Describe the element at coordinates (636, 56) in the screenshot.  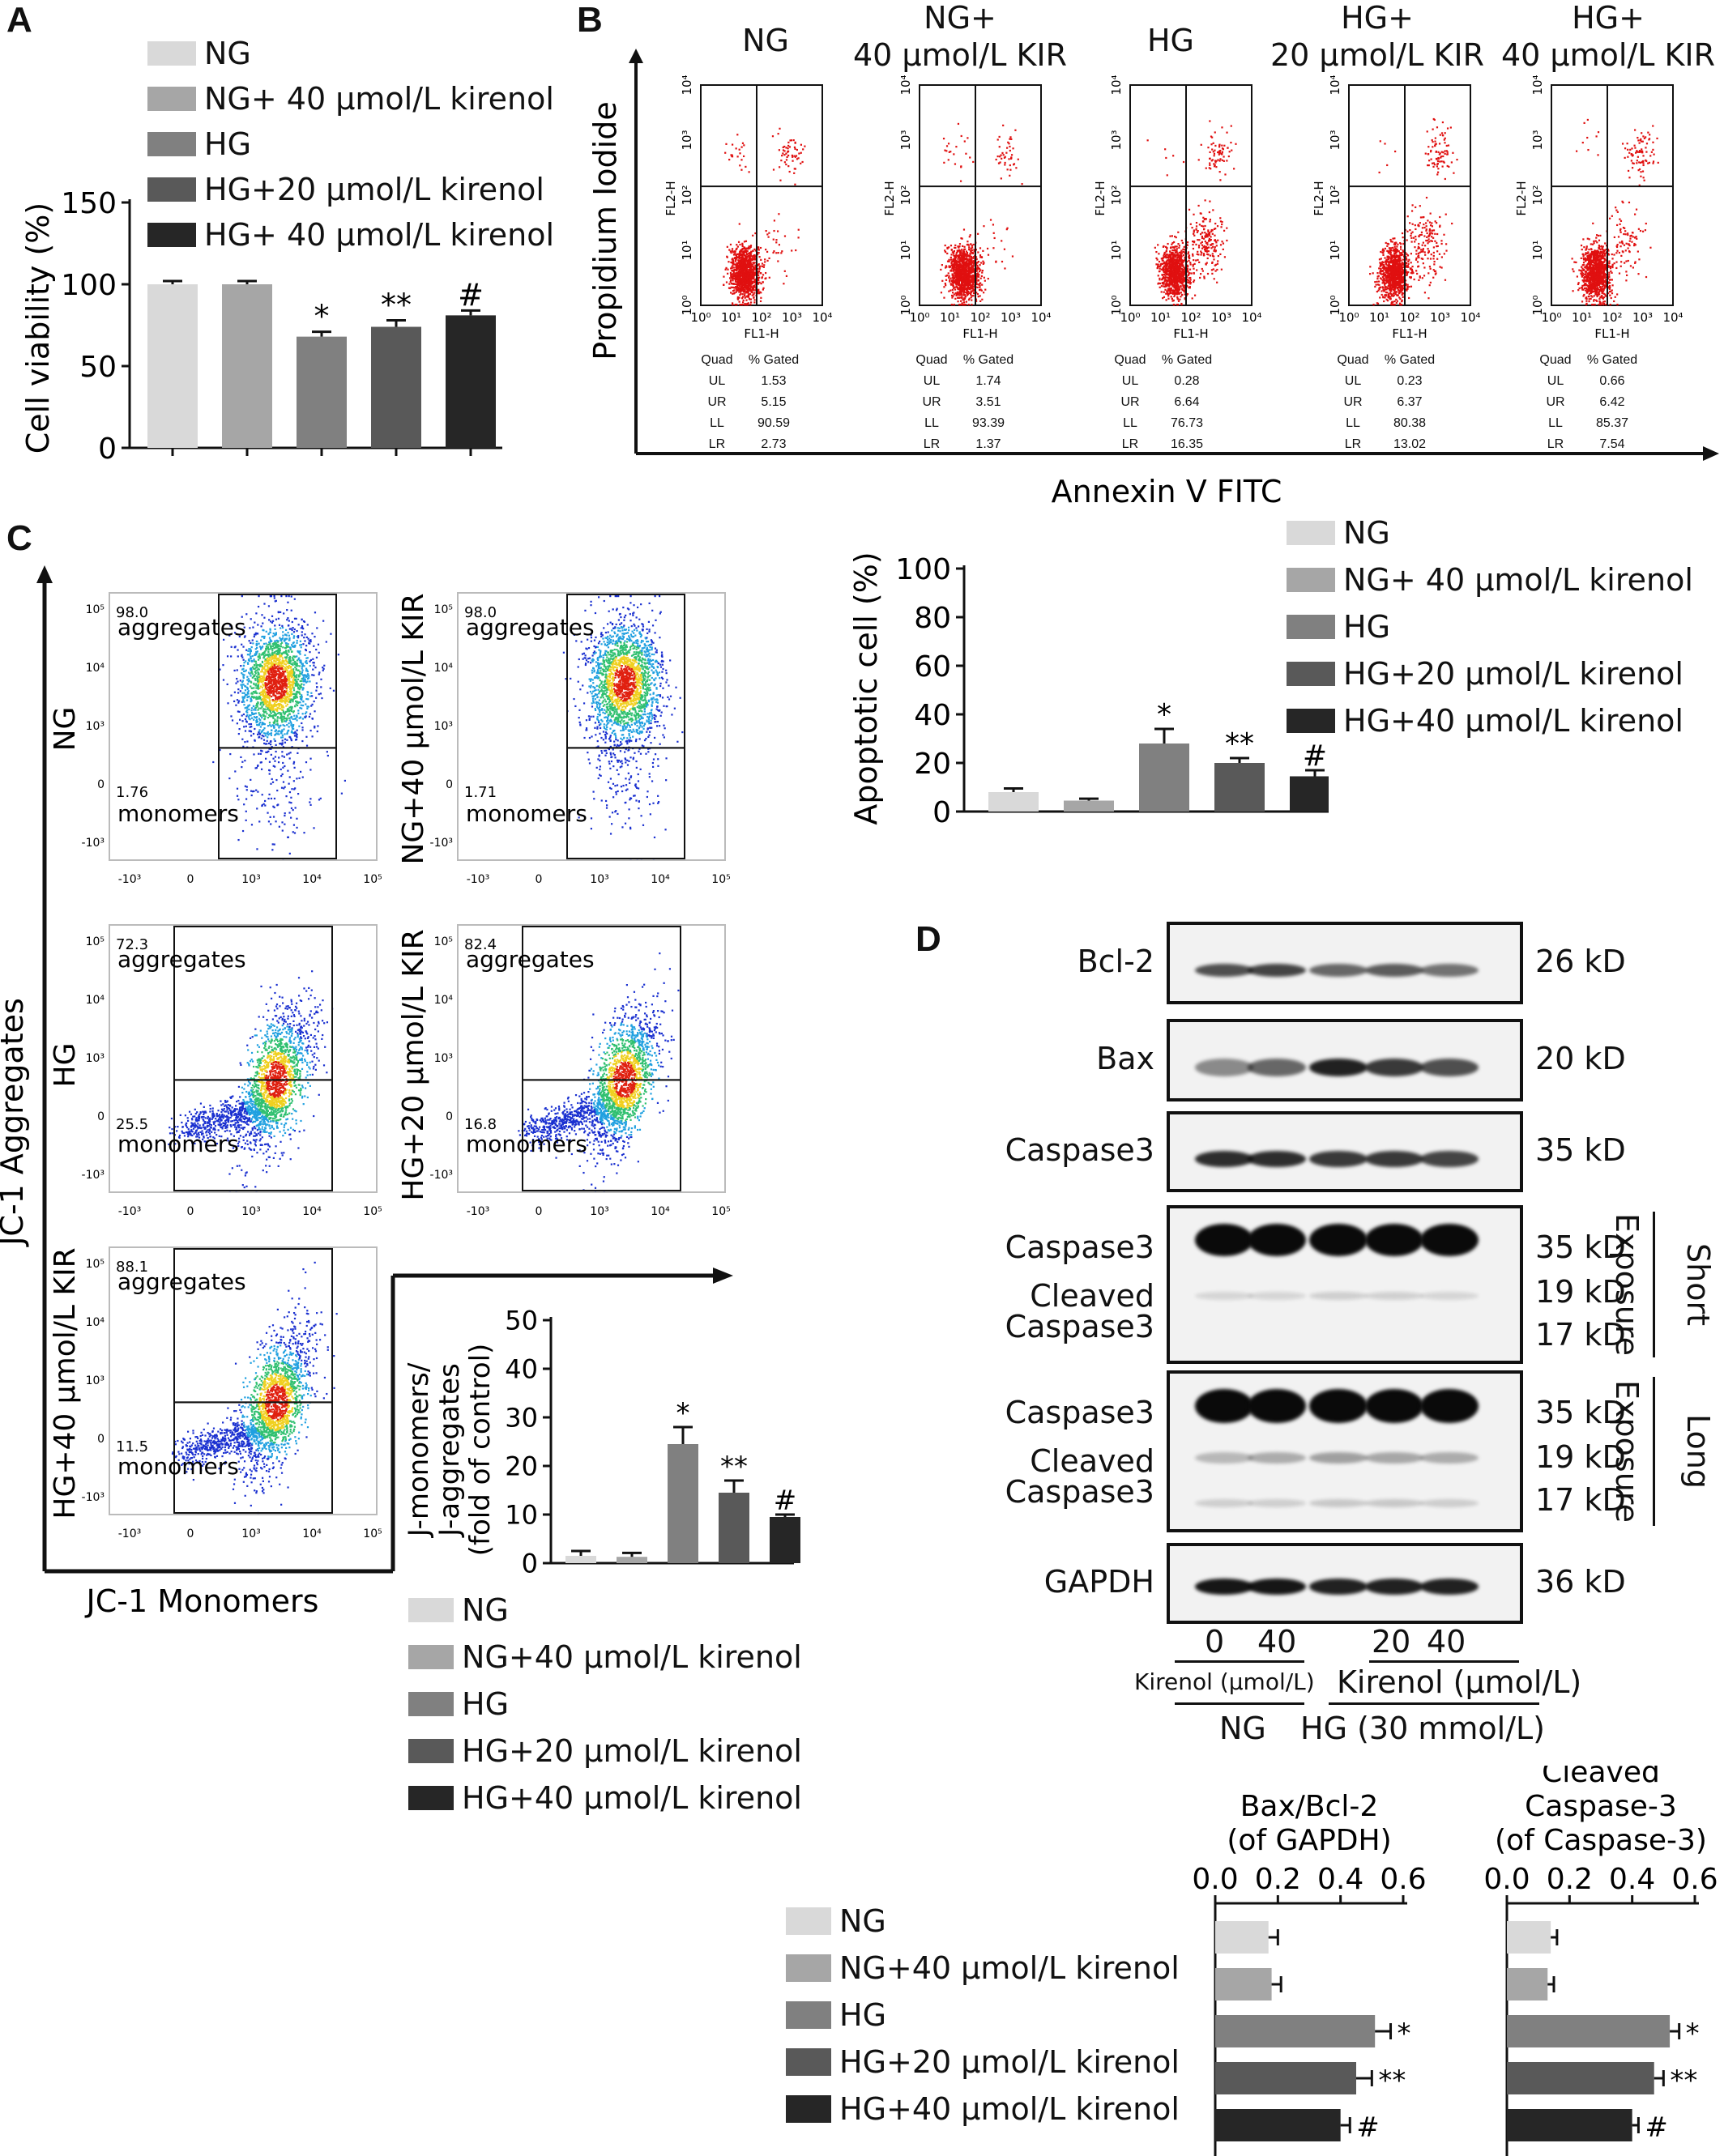
I see `arrow-head` at that location.